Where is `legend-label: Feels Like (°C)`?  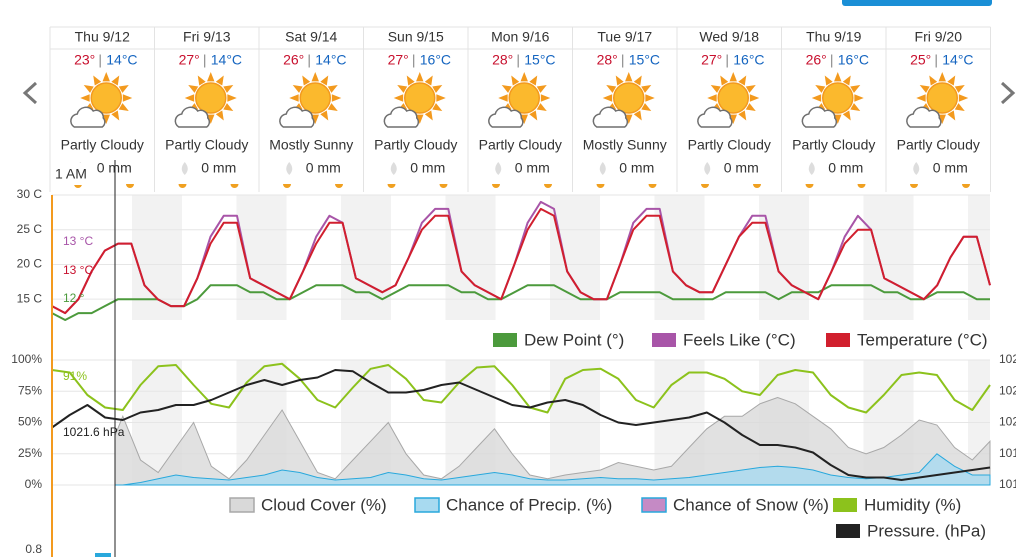
legend-label: Feels Like (°C) is located at coordinates (739, 339).